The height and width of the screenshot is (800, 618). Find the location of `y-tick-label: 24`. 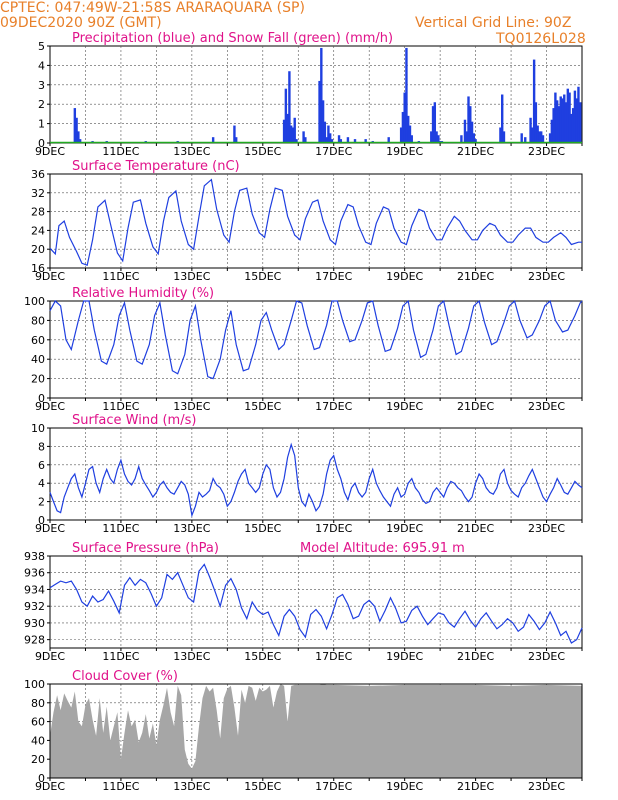

y-tick-label: 24 is located at coordinates (38, 230).